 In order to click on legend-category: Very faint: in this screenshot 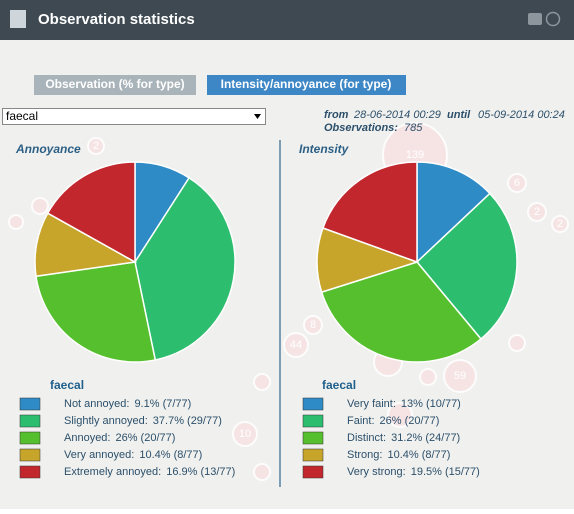, I will do `click(371, 404)`.